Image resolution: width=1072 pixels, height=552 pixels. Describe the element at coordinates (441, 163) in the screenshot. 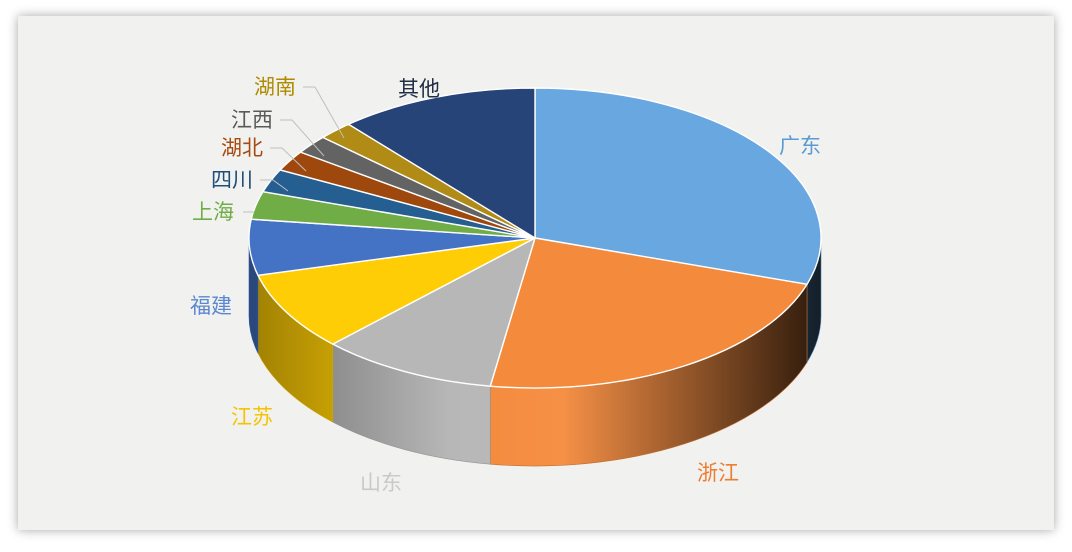

I see `slice-51764ed6` at that location.